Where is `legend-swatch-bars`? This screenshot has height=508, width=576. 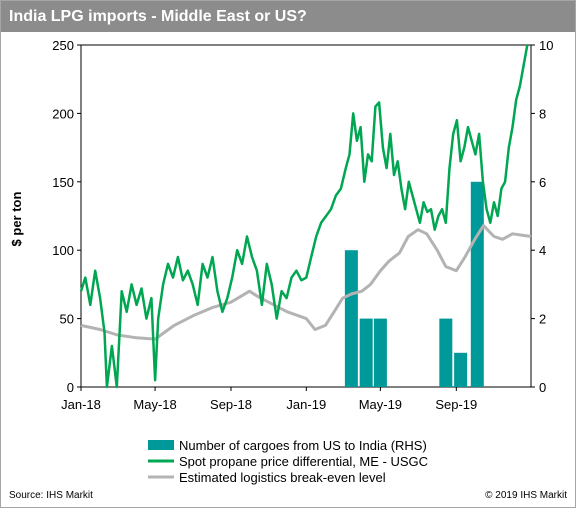 legend-swatch-bars is located at coordinates (161, 445).